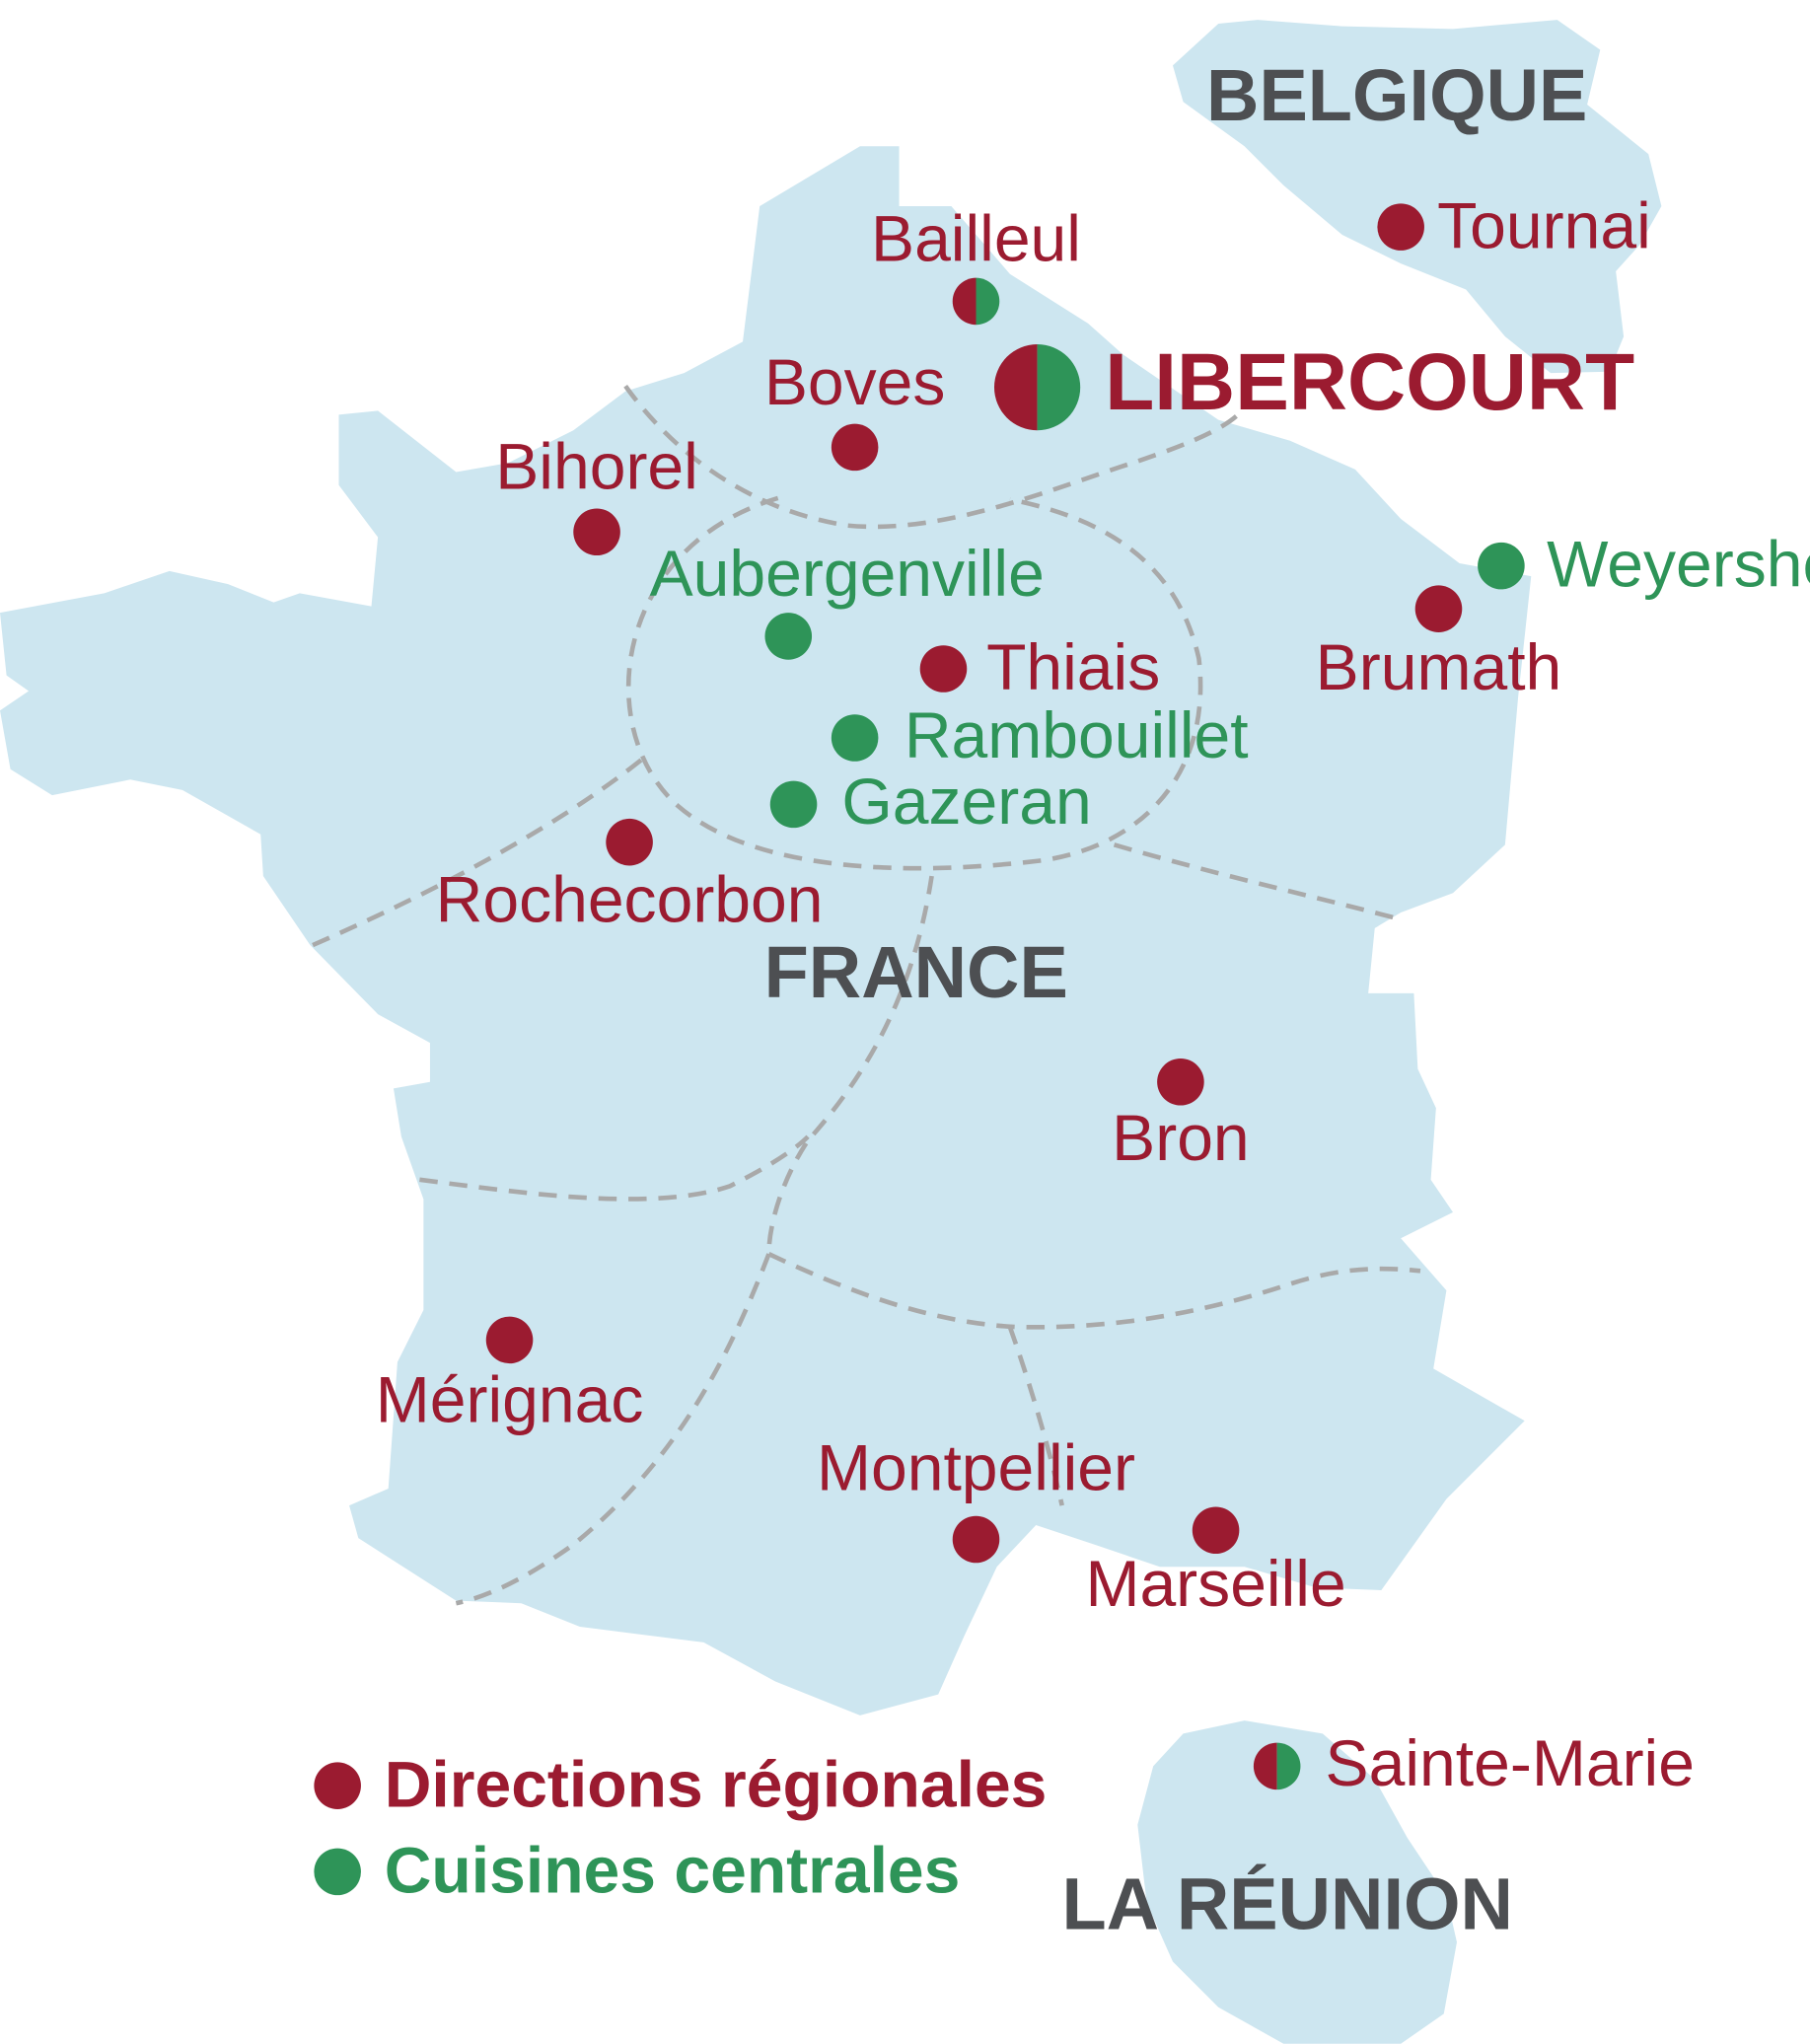 This screenshot has width=1810, height=2044. I want to click on site-marker-rochecorbon, so click(629, 842).